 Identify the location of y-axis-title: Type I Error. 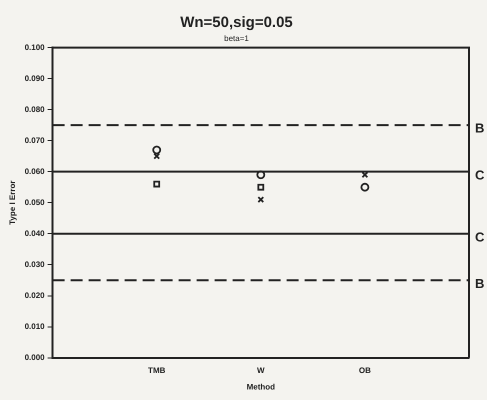
(13, 202).